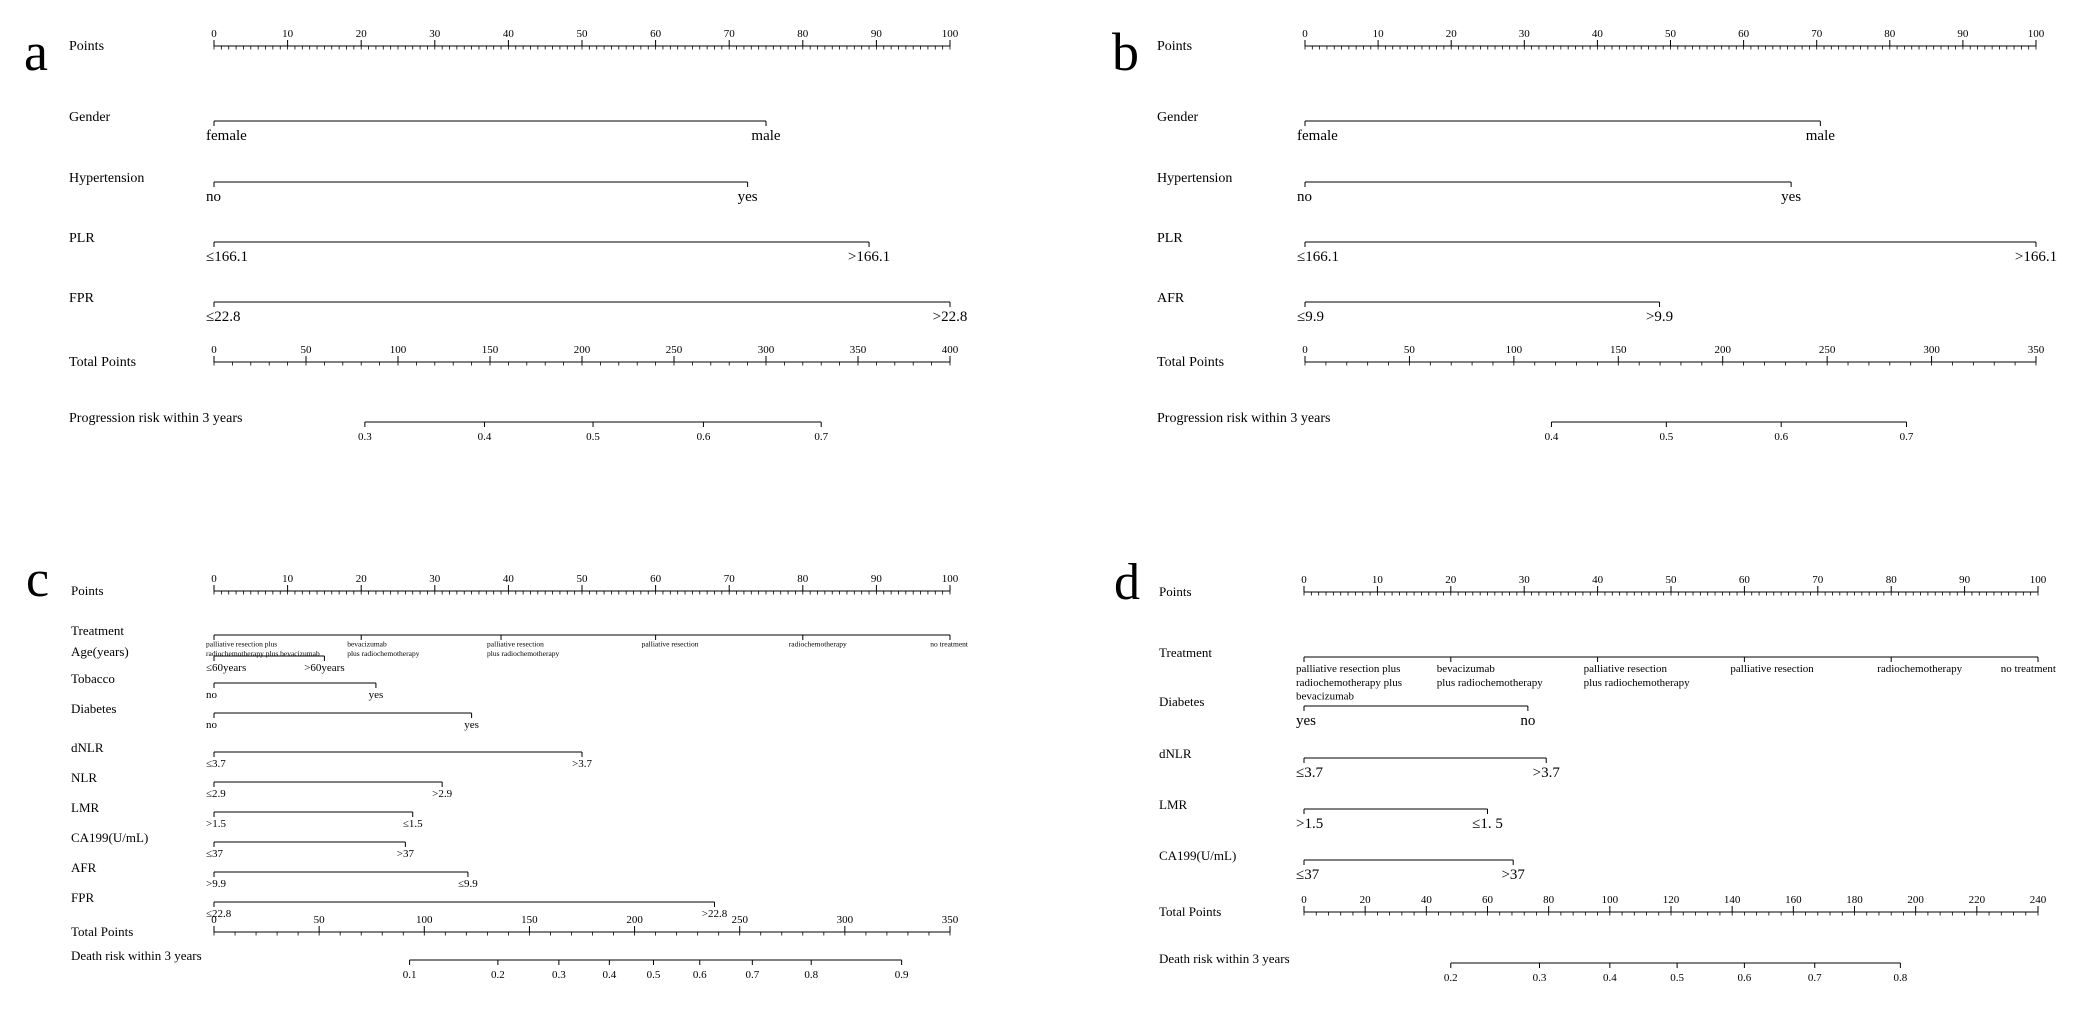 The image size is (2100, 1036). I want to click on row-label: Gender, so click(90, 117).